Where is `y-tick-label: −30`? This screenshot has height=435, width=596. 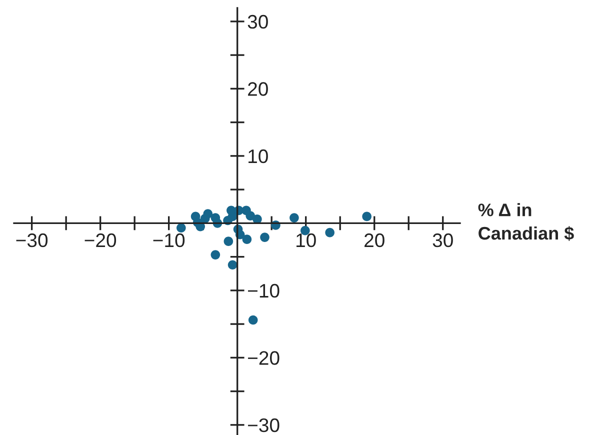
y-tick-label: −30 is located at coordinates (264, 425).